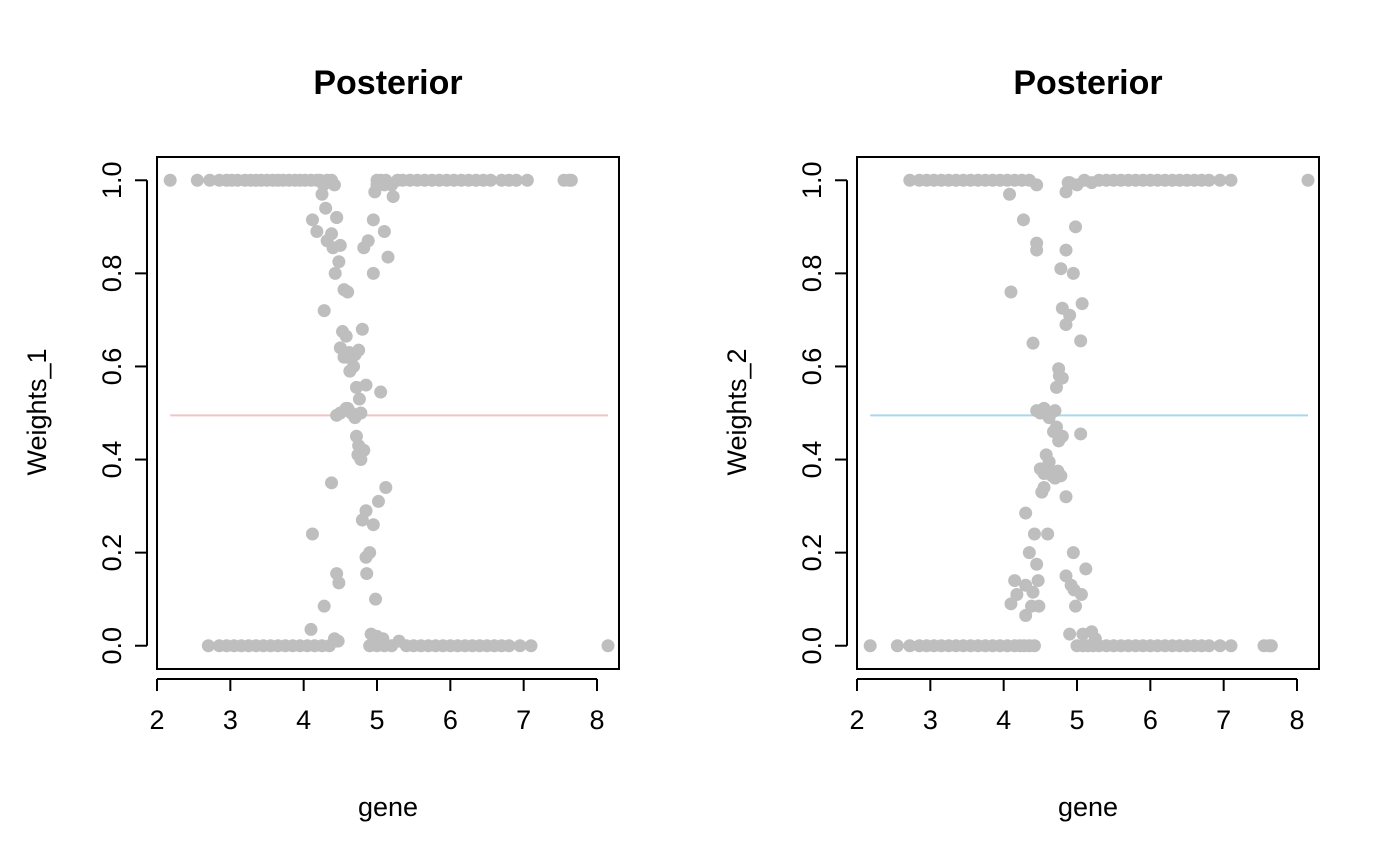 The height and width of the screenshot is (865, 1400). Describe the element at coordinates (230, 720) in the screenshot. I see `x-tick-label: 3` at that location.